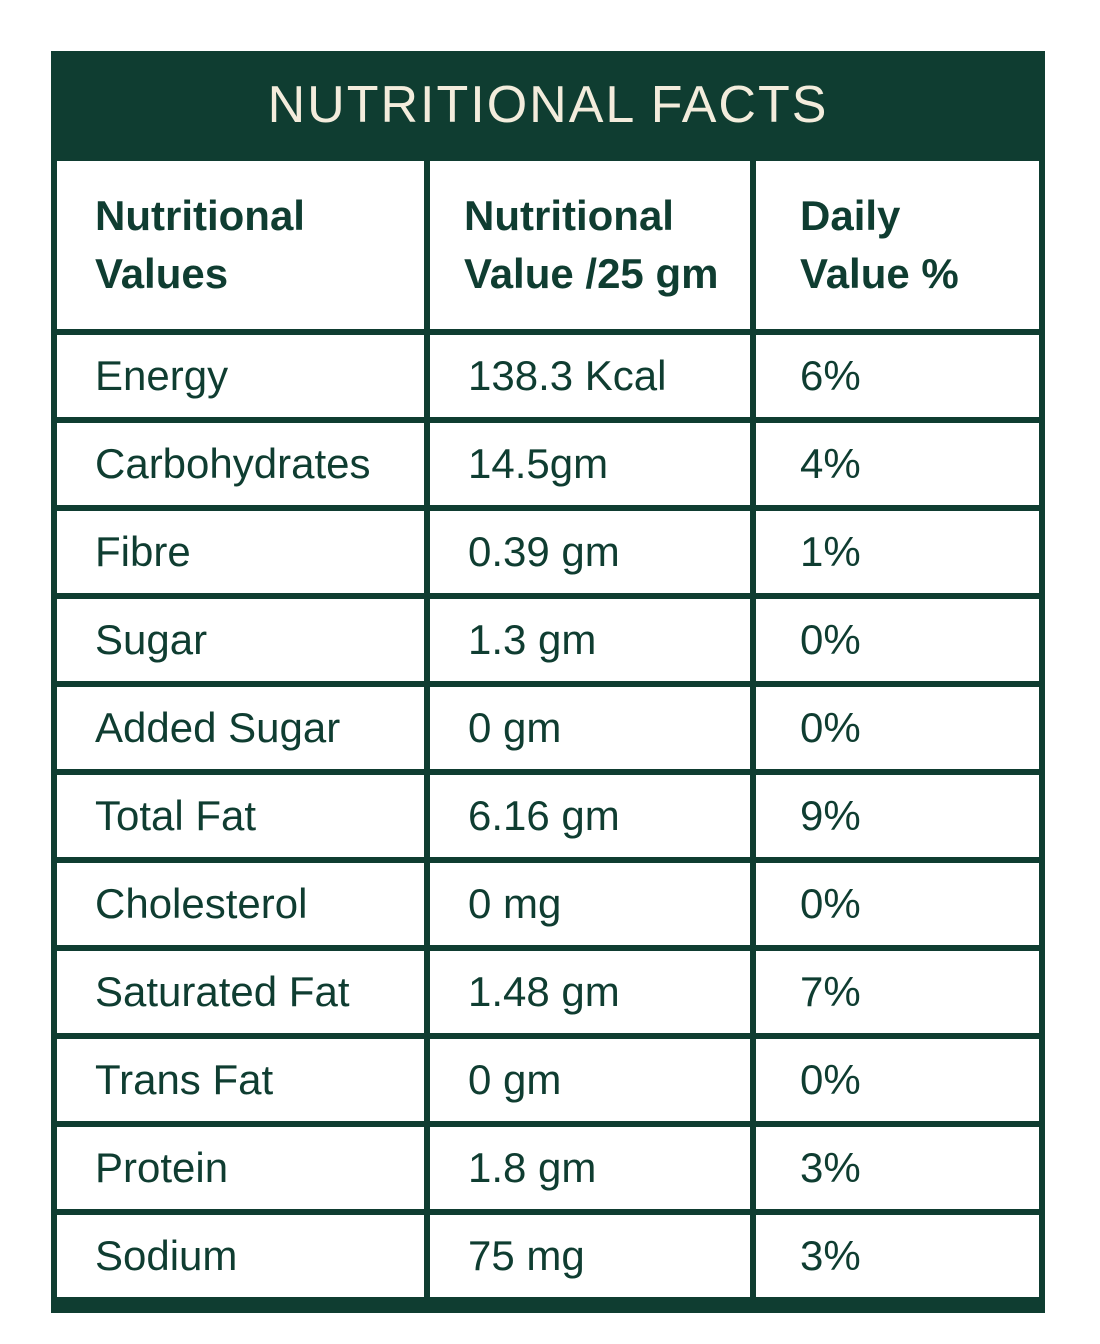  I want to click on panel-title: NUTRITIONAL FACTS, so click(548, 105).